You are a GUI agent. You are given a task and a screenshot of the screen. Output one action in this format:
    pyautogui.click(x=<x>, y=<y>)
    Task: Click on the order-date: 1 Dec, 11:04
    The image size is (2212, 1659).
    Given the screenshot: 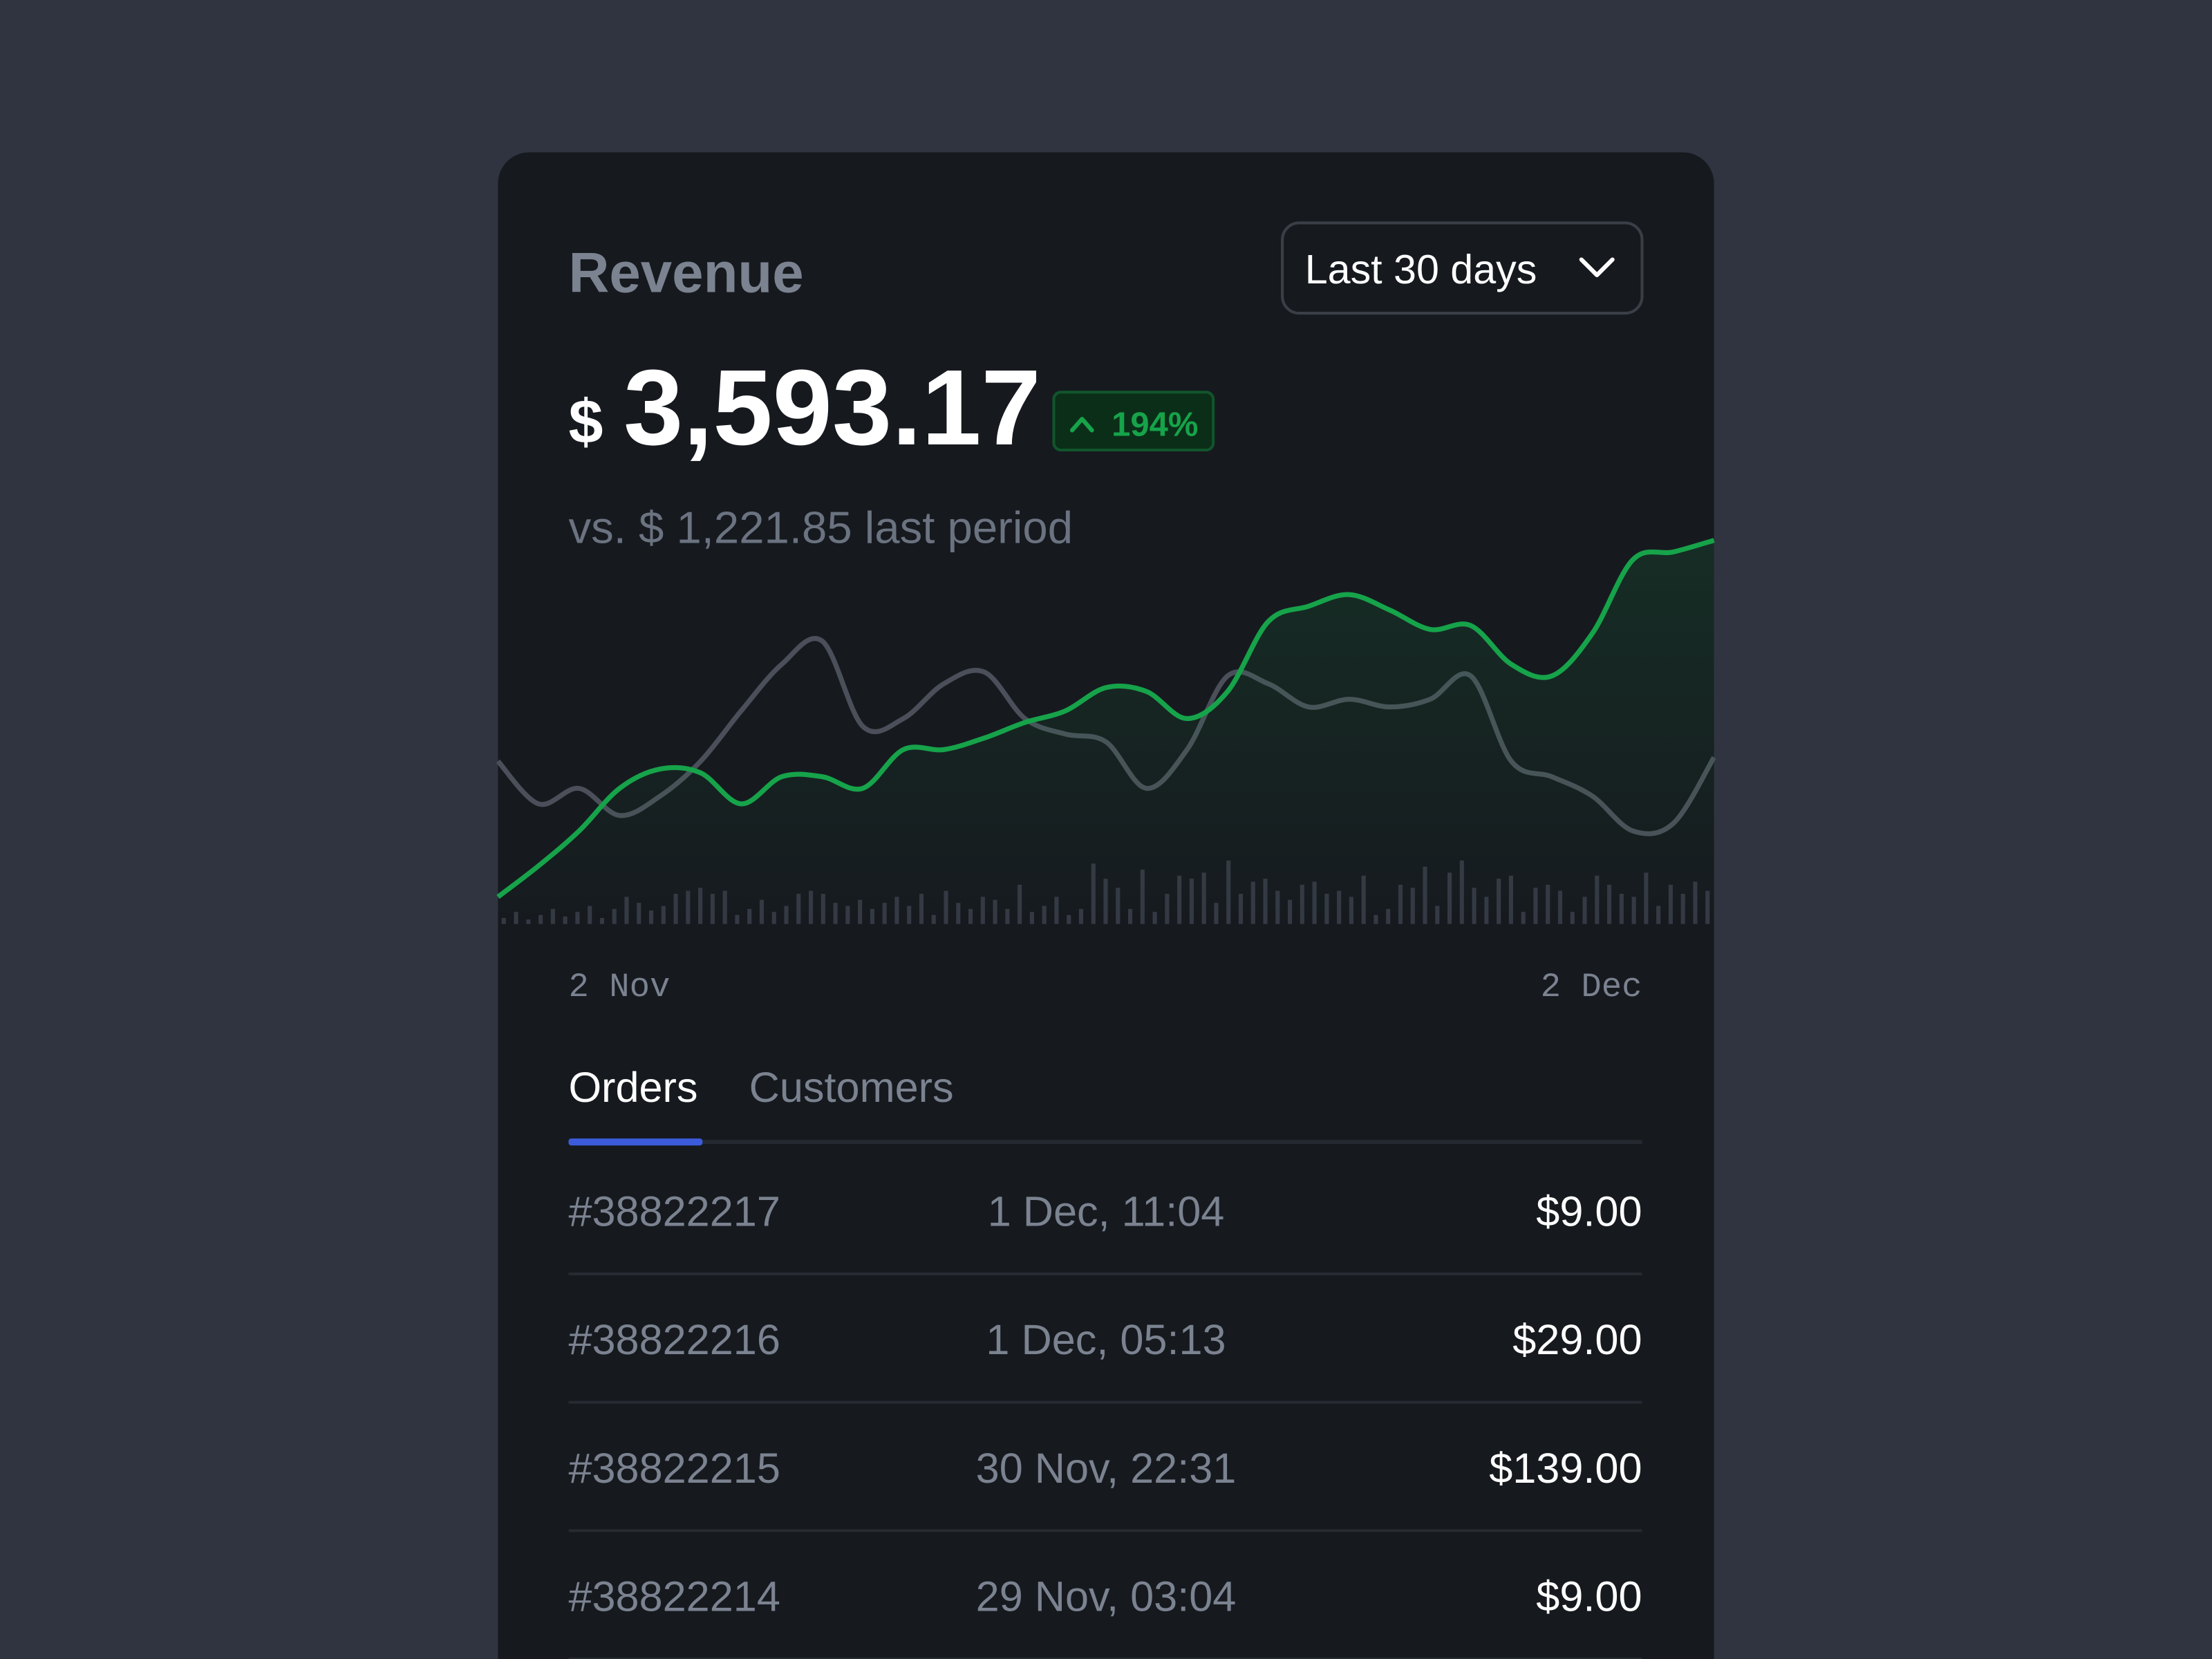 What is the action you would take?
    pyautogui.click(x=1106, y=1211)
    